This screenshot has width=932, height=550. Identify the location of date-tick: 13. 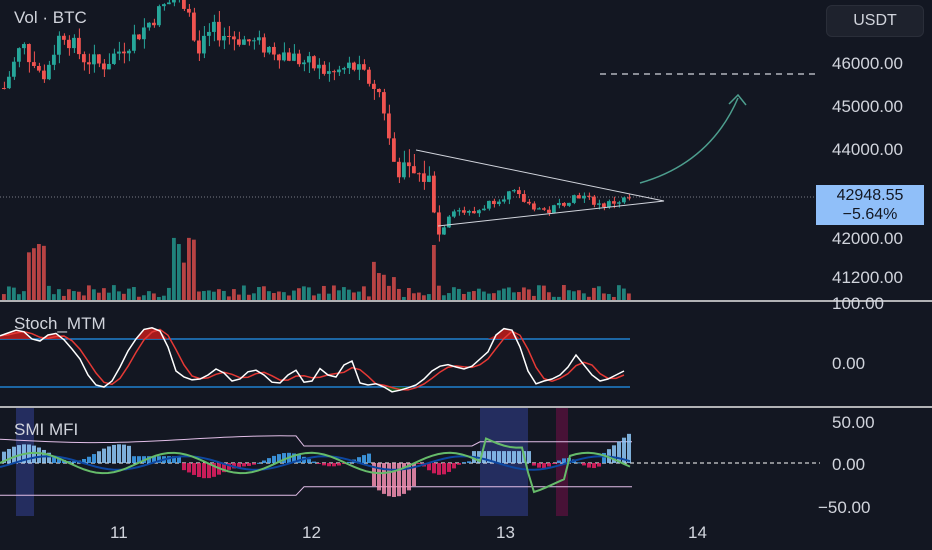
(505, 532).